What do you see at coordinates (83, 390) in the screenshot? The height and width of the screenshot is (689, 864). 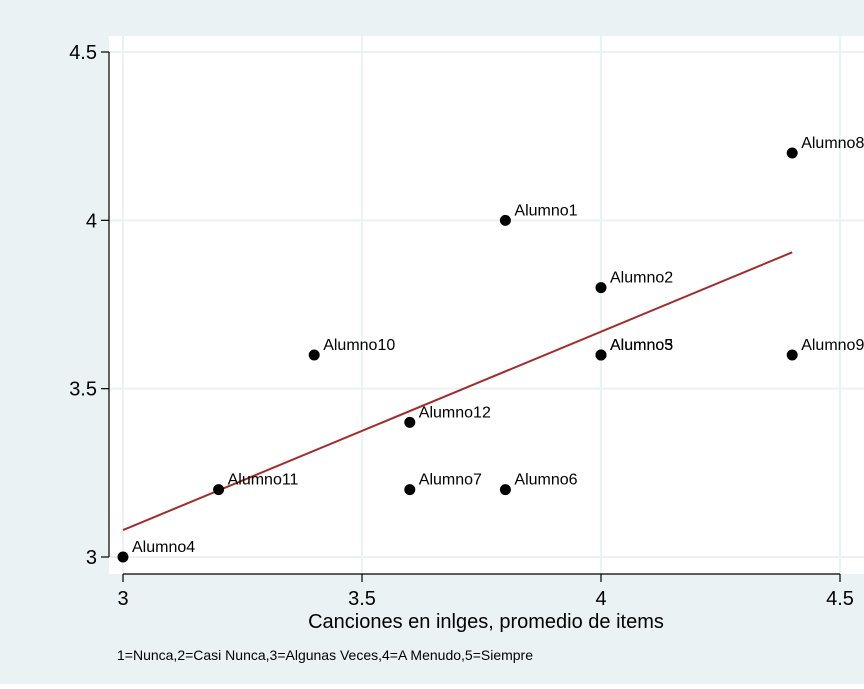 I see `y-tick-label: 3.5` at bounding box center [83, 390].